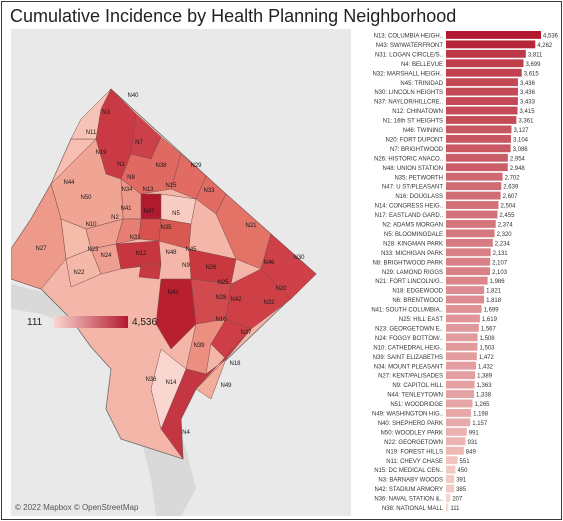  I want to click on value-label: 931, so click(472, 443).